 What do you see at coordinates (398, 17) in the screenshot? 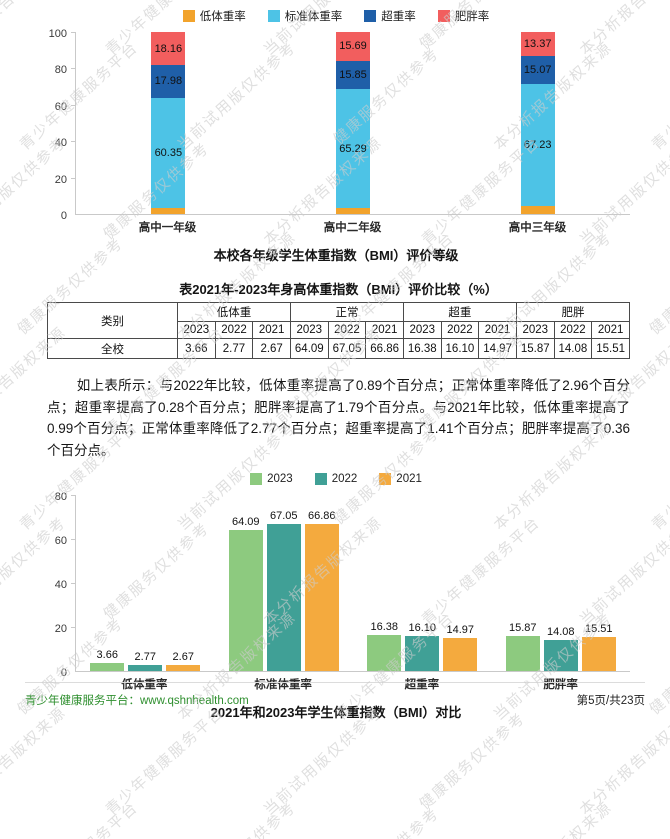
I see `legend-label: 超重率` at bounding box center [398, 17].